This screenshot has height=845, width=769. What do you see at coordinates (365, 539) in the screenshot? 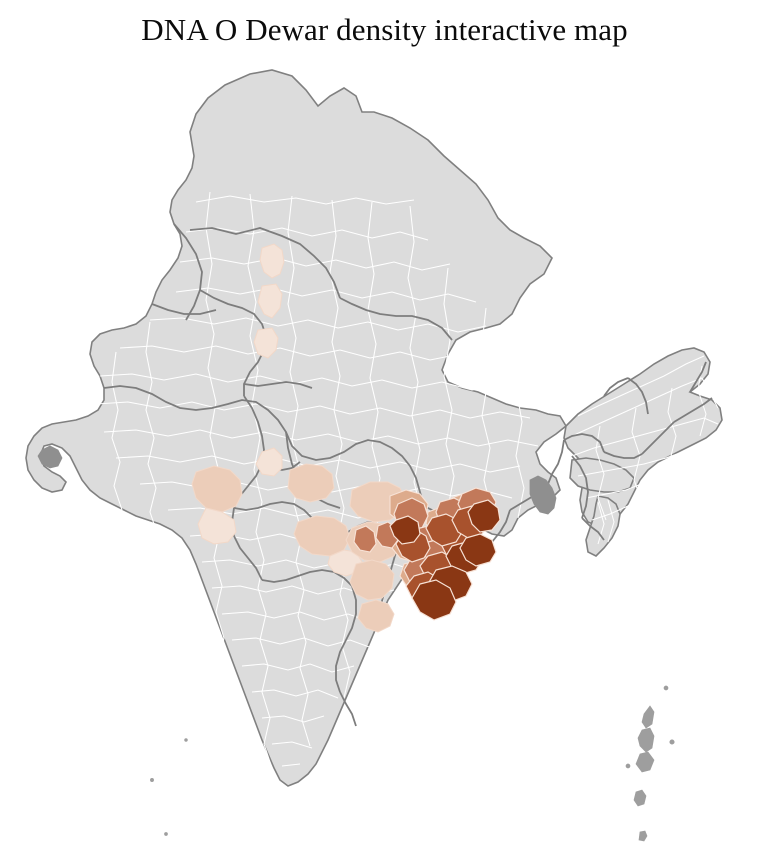
I see `district-bin4-chhattisgarh-spot-a` at bounding box center [365, 539].